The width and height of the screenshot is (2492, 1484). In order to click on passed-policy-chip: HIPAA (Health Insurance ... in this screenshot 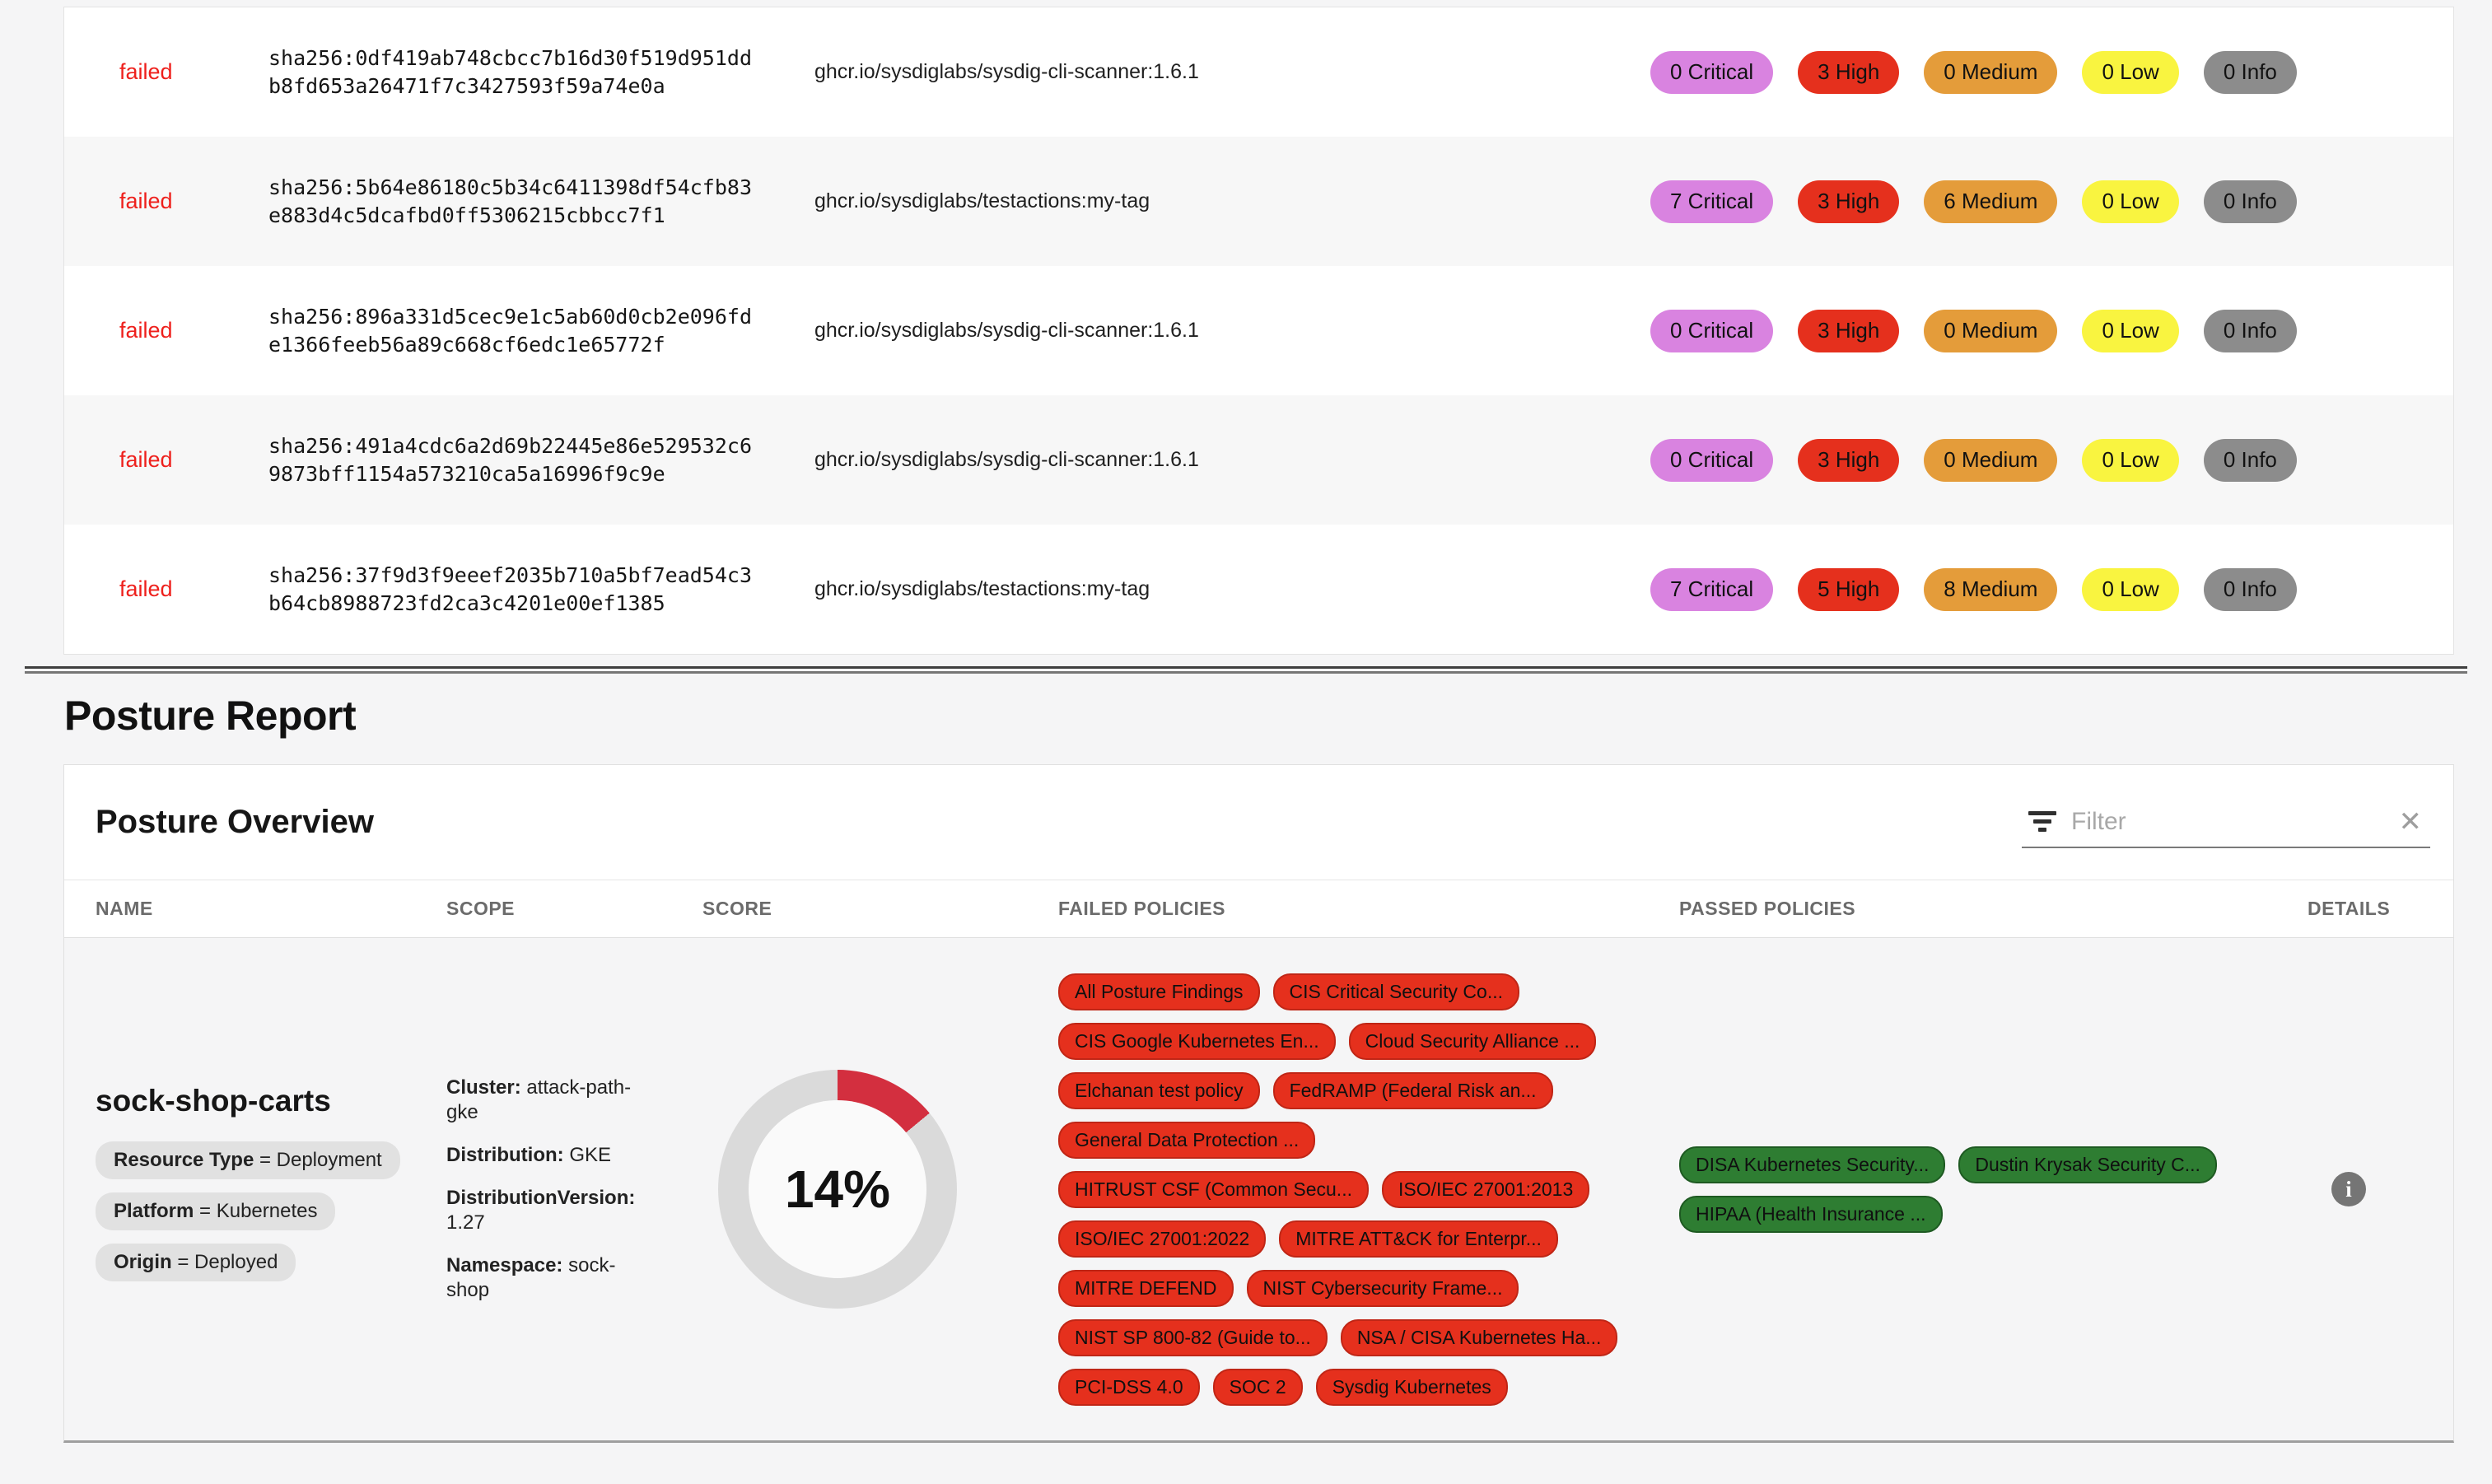, I will do `click(1811, 1214)`.